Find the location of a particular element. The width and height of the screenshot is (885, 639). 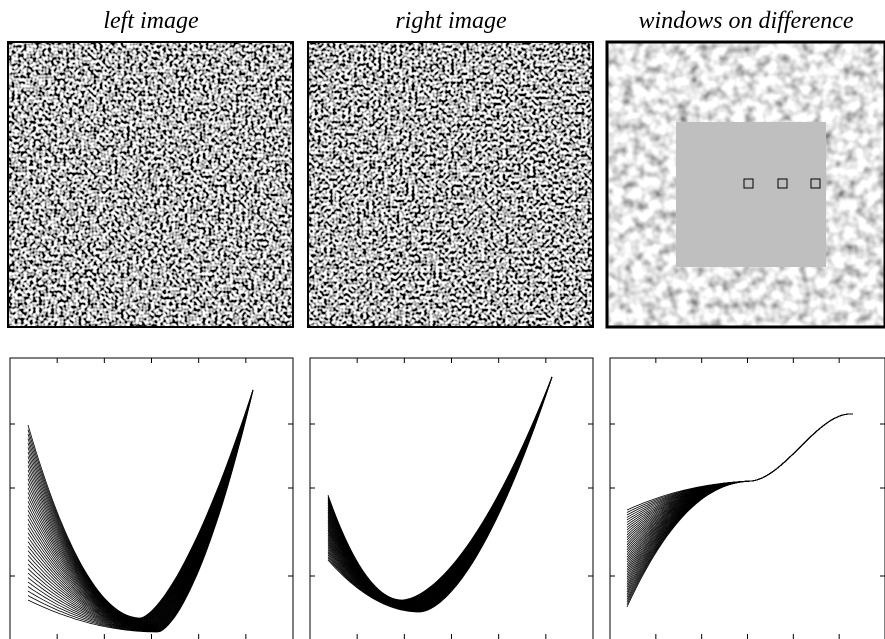

right-image is located at coordinates (450, 184).